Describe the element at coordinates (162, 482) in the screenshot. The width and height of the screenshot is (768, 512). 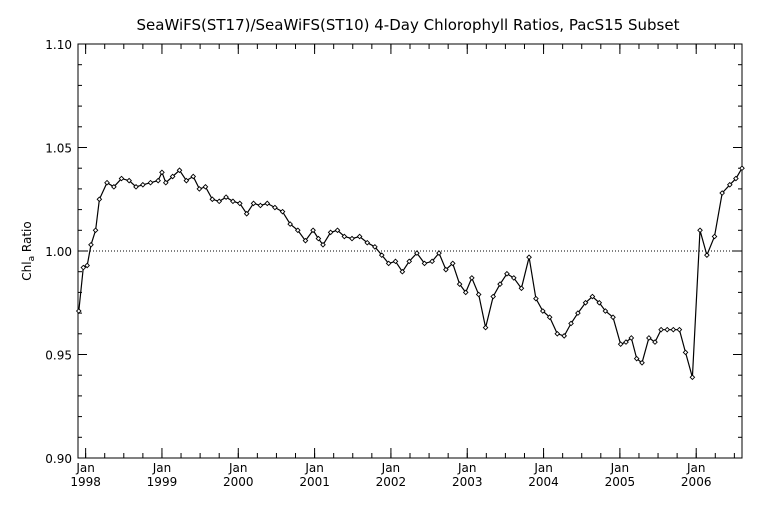
I see `x-tick-label: 1999` at that location.